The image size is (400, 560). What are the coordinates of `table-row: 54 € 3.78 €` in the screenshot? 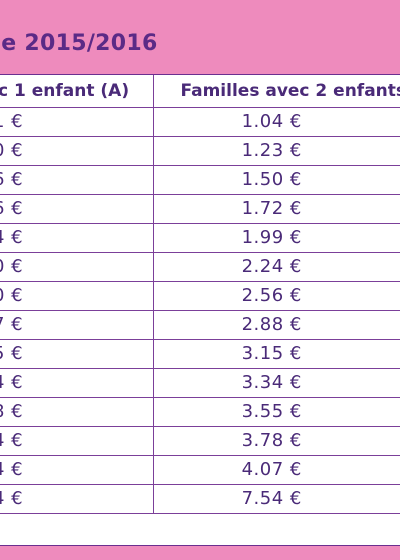 It's located at (200, 441).